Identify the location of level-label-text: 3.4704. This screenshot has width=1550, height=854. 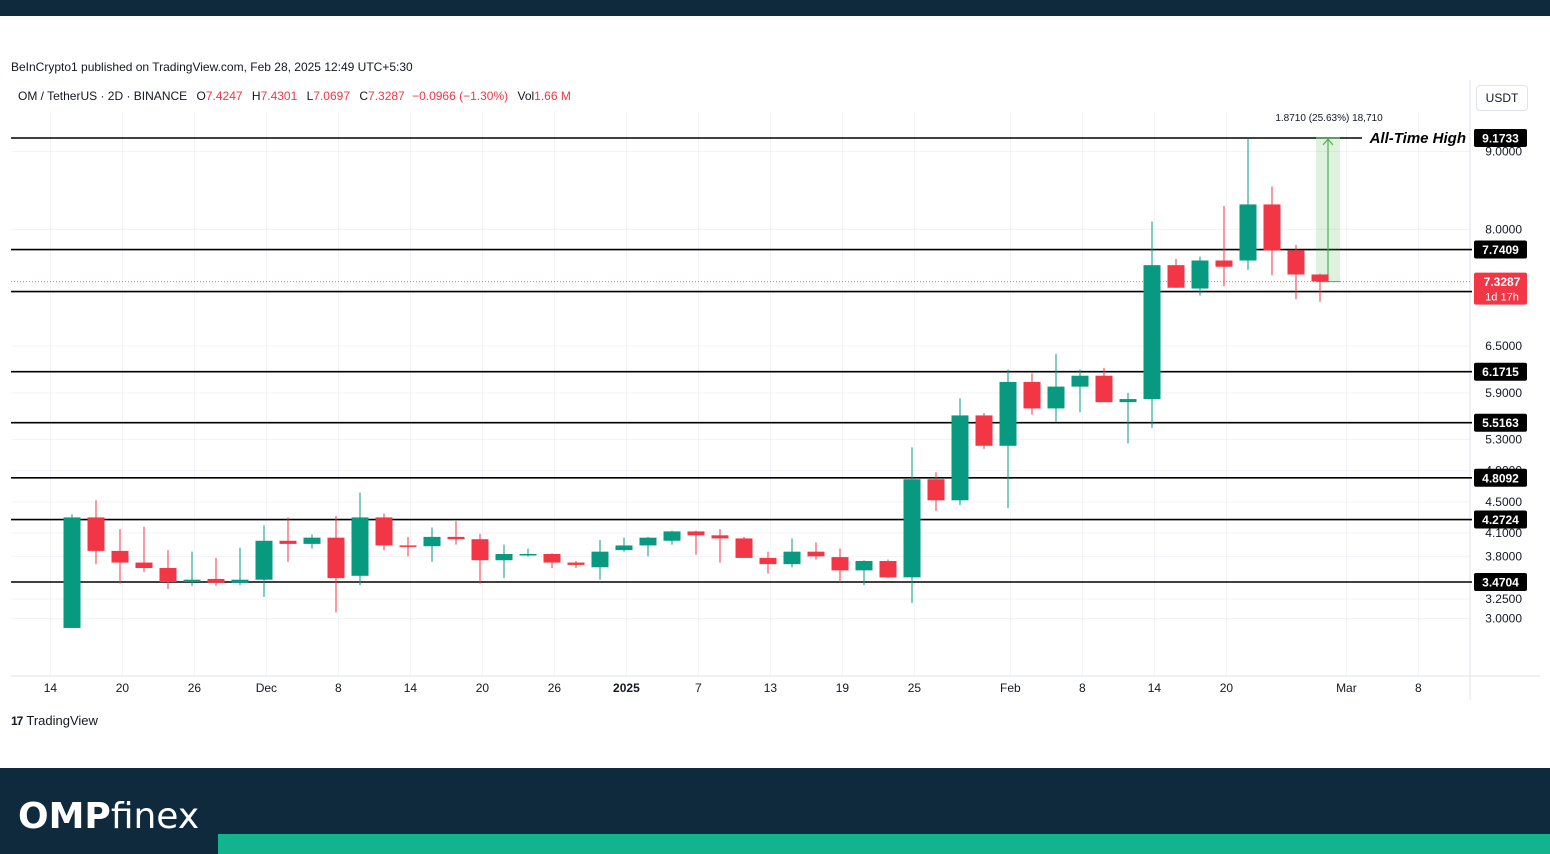
(1500, 583).